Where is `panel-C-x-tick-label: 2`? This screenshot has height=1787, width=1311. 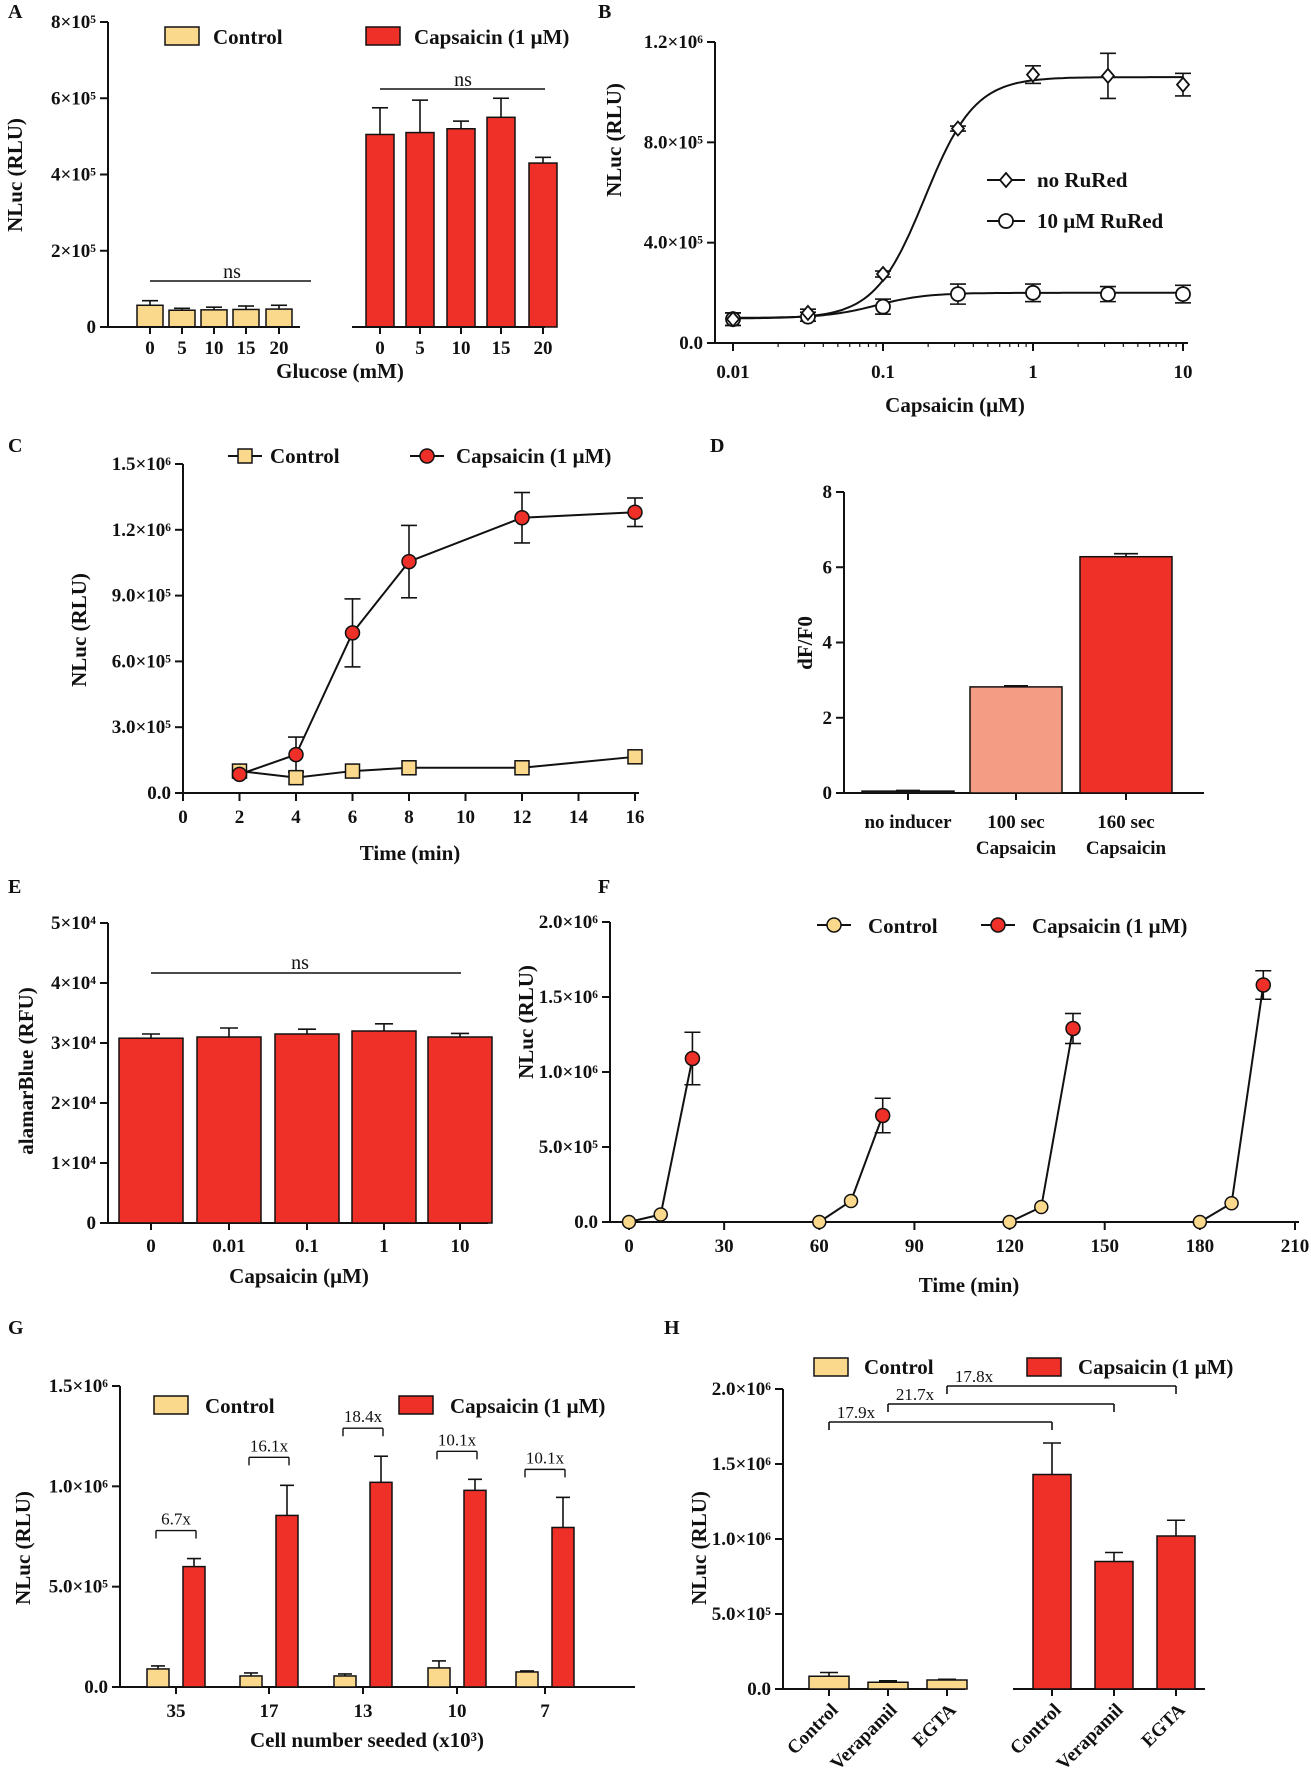 panel-C-x-tick-label: 2 is located at coordinates (240, 817).